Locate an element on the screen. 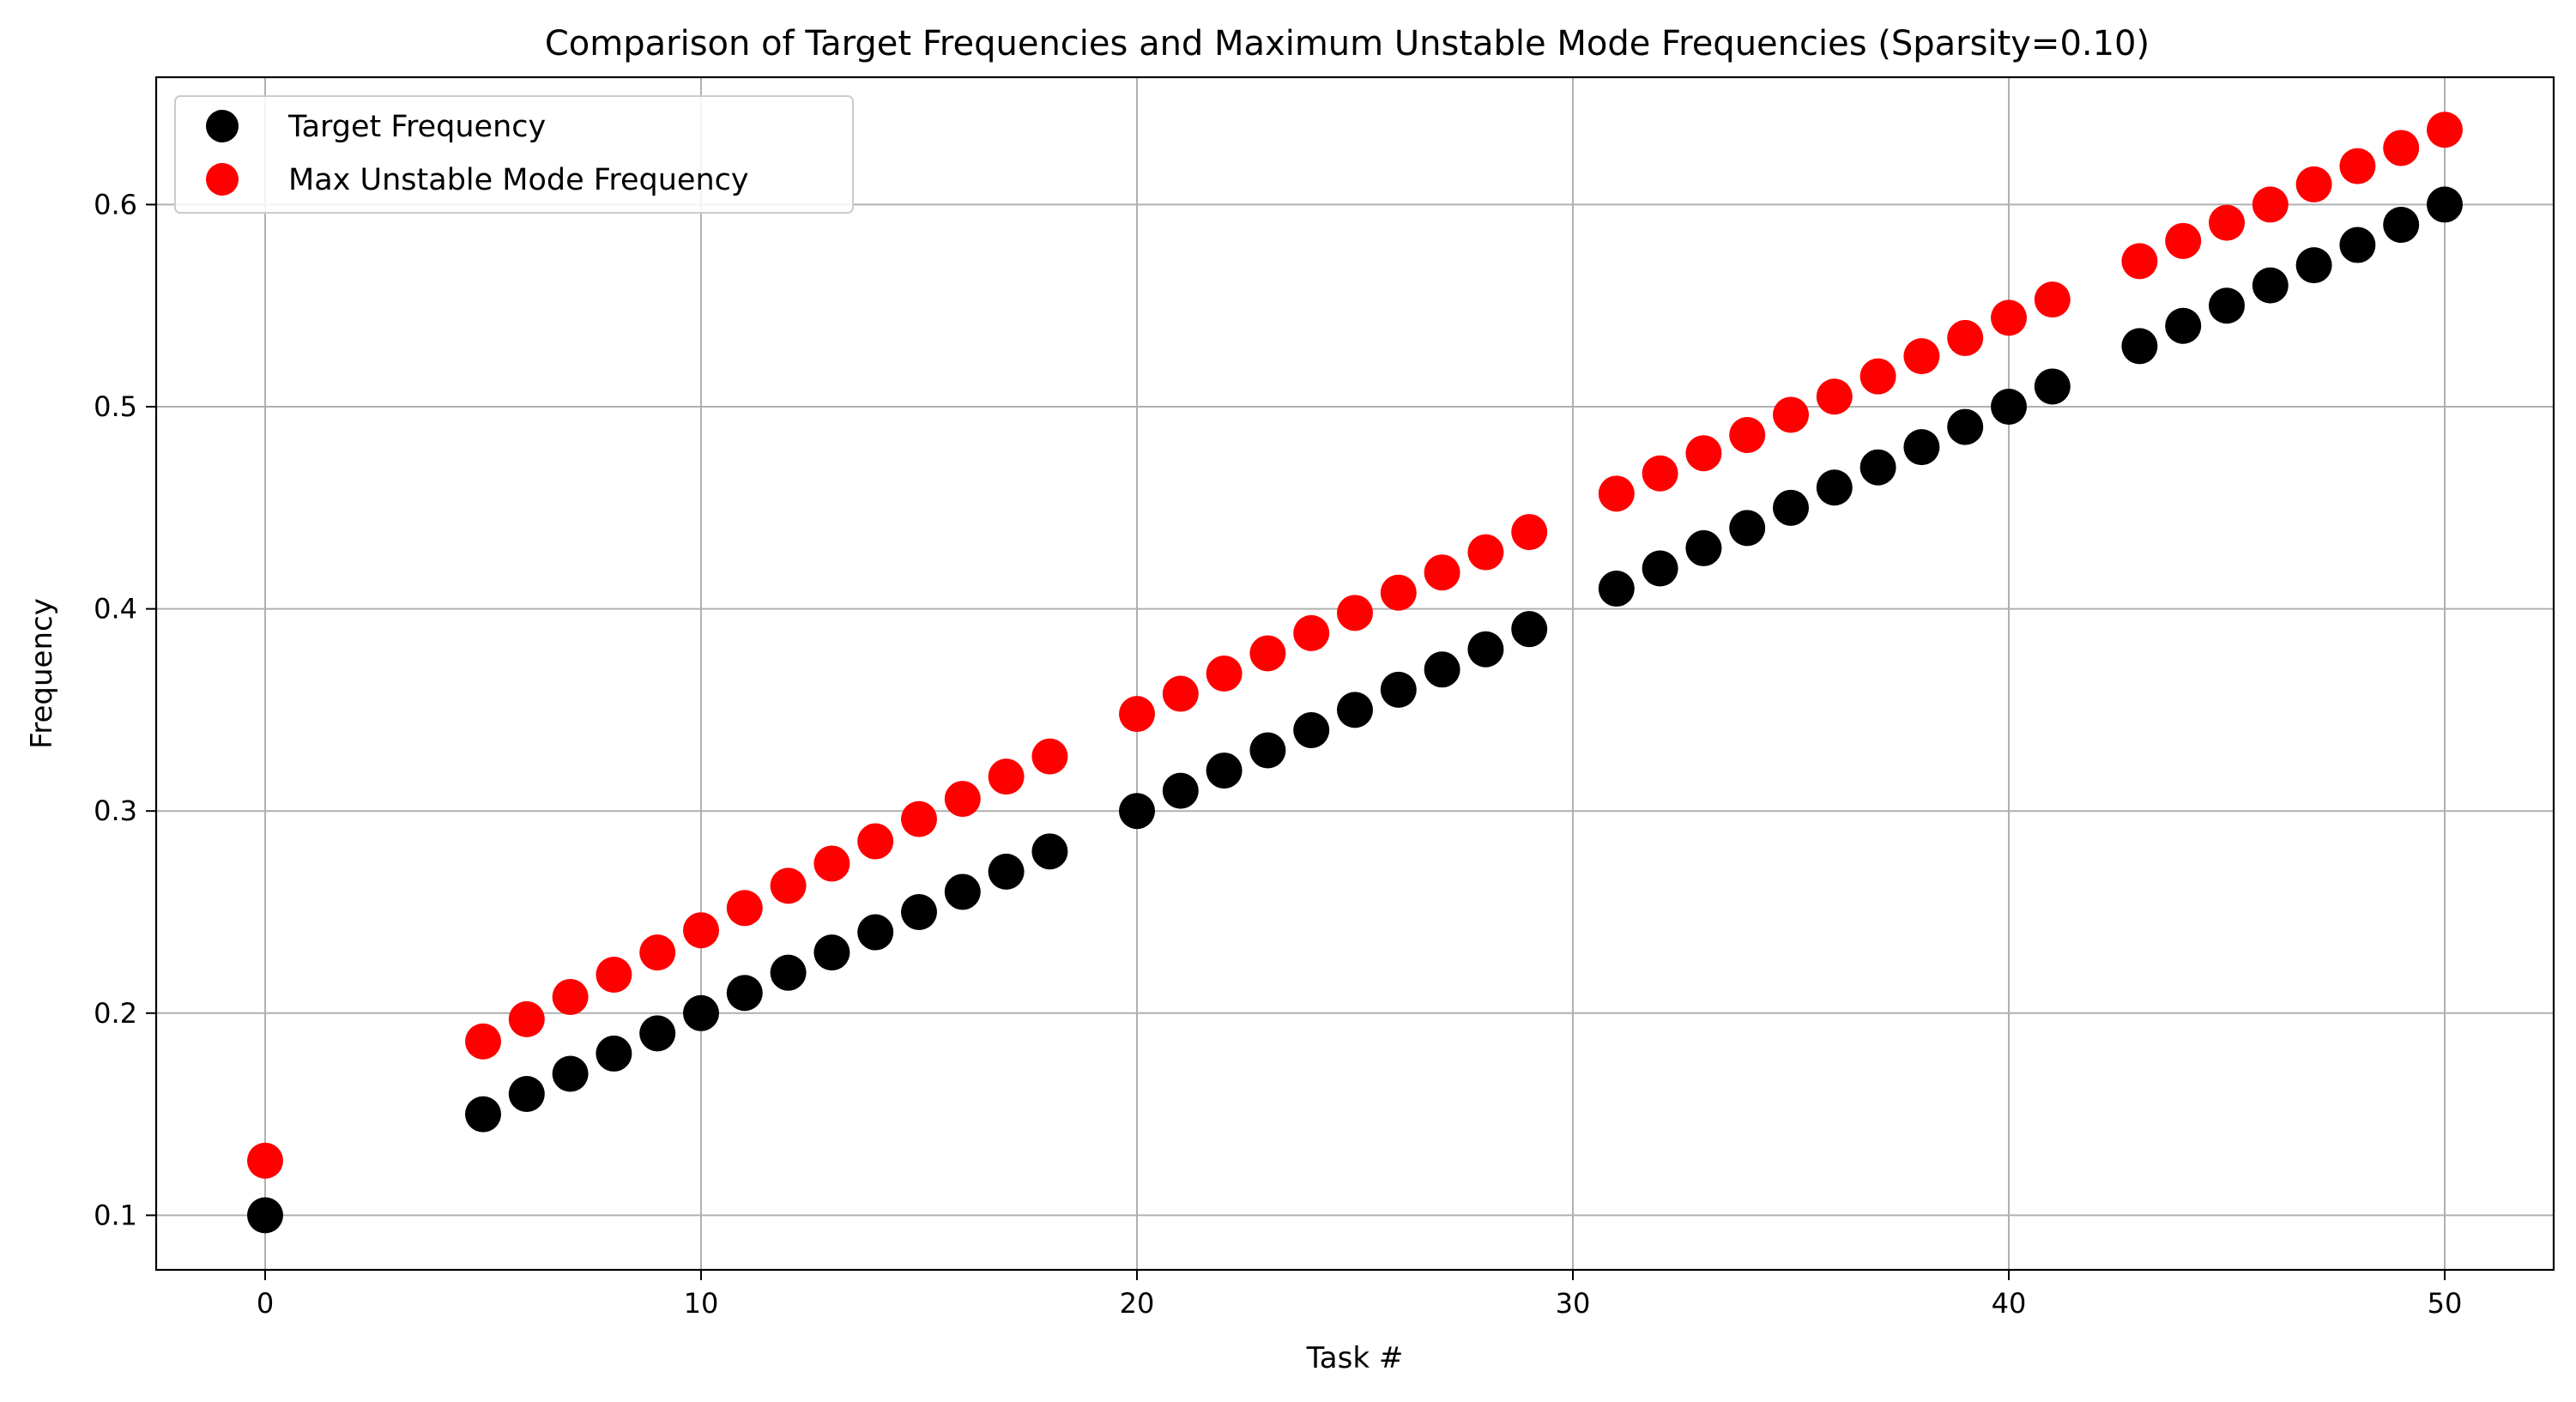 The height and width of the screenshot is (1402, 2576). y-axis-label: Frequency is located at coordinates (42, 673).